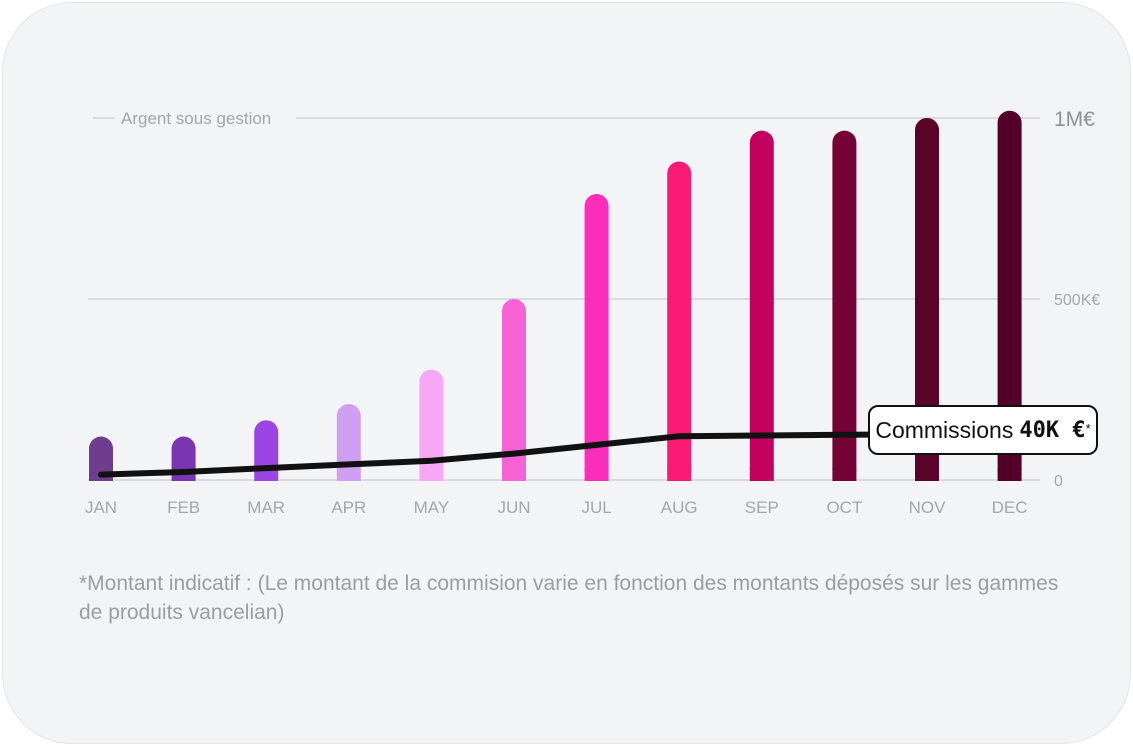  I want to click on bar-base-aug, so click(679, 474).